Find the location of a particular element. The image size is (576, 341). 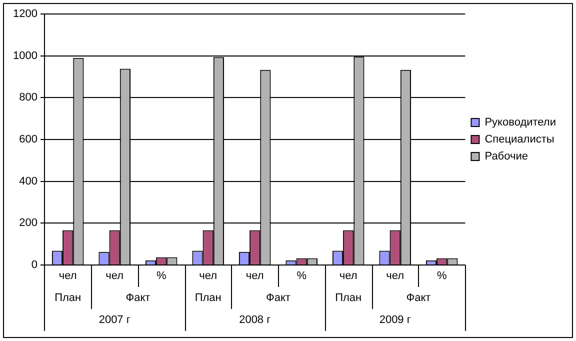

y-tick-label: 0 is located at coordinates (34, 265).